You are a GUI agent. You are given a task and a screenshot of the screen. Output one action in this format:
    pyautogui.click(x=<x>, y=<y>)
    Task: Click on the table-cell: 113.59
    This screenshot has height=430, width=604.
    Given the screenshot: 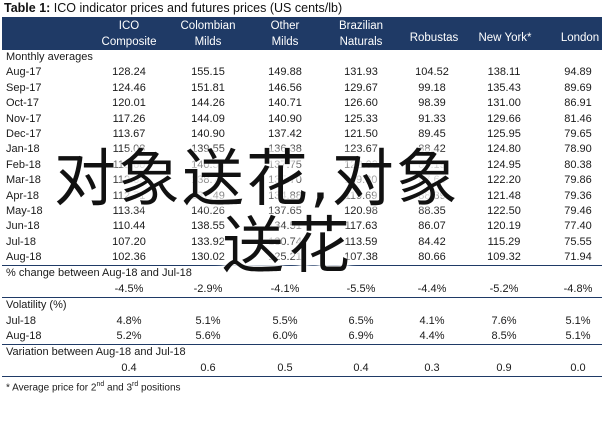 What is the action you would take?
    pyautogui.click(x=361, y=241)
    